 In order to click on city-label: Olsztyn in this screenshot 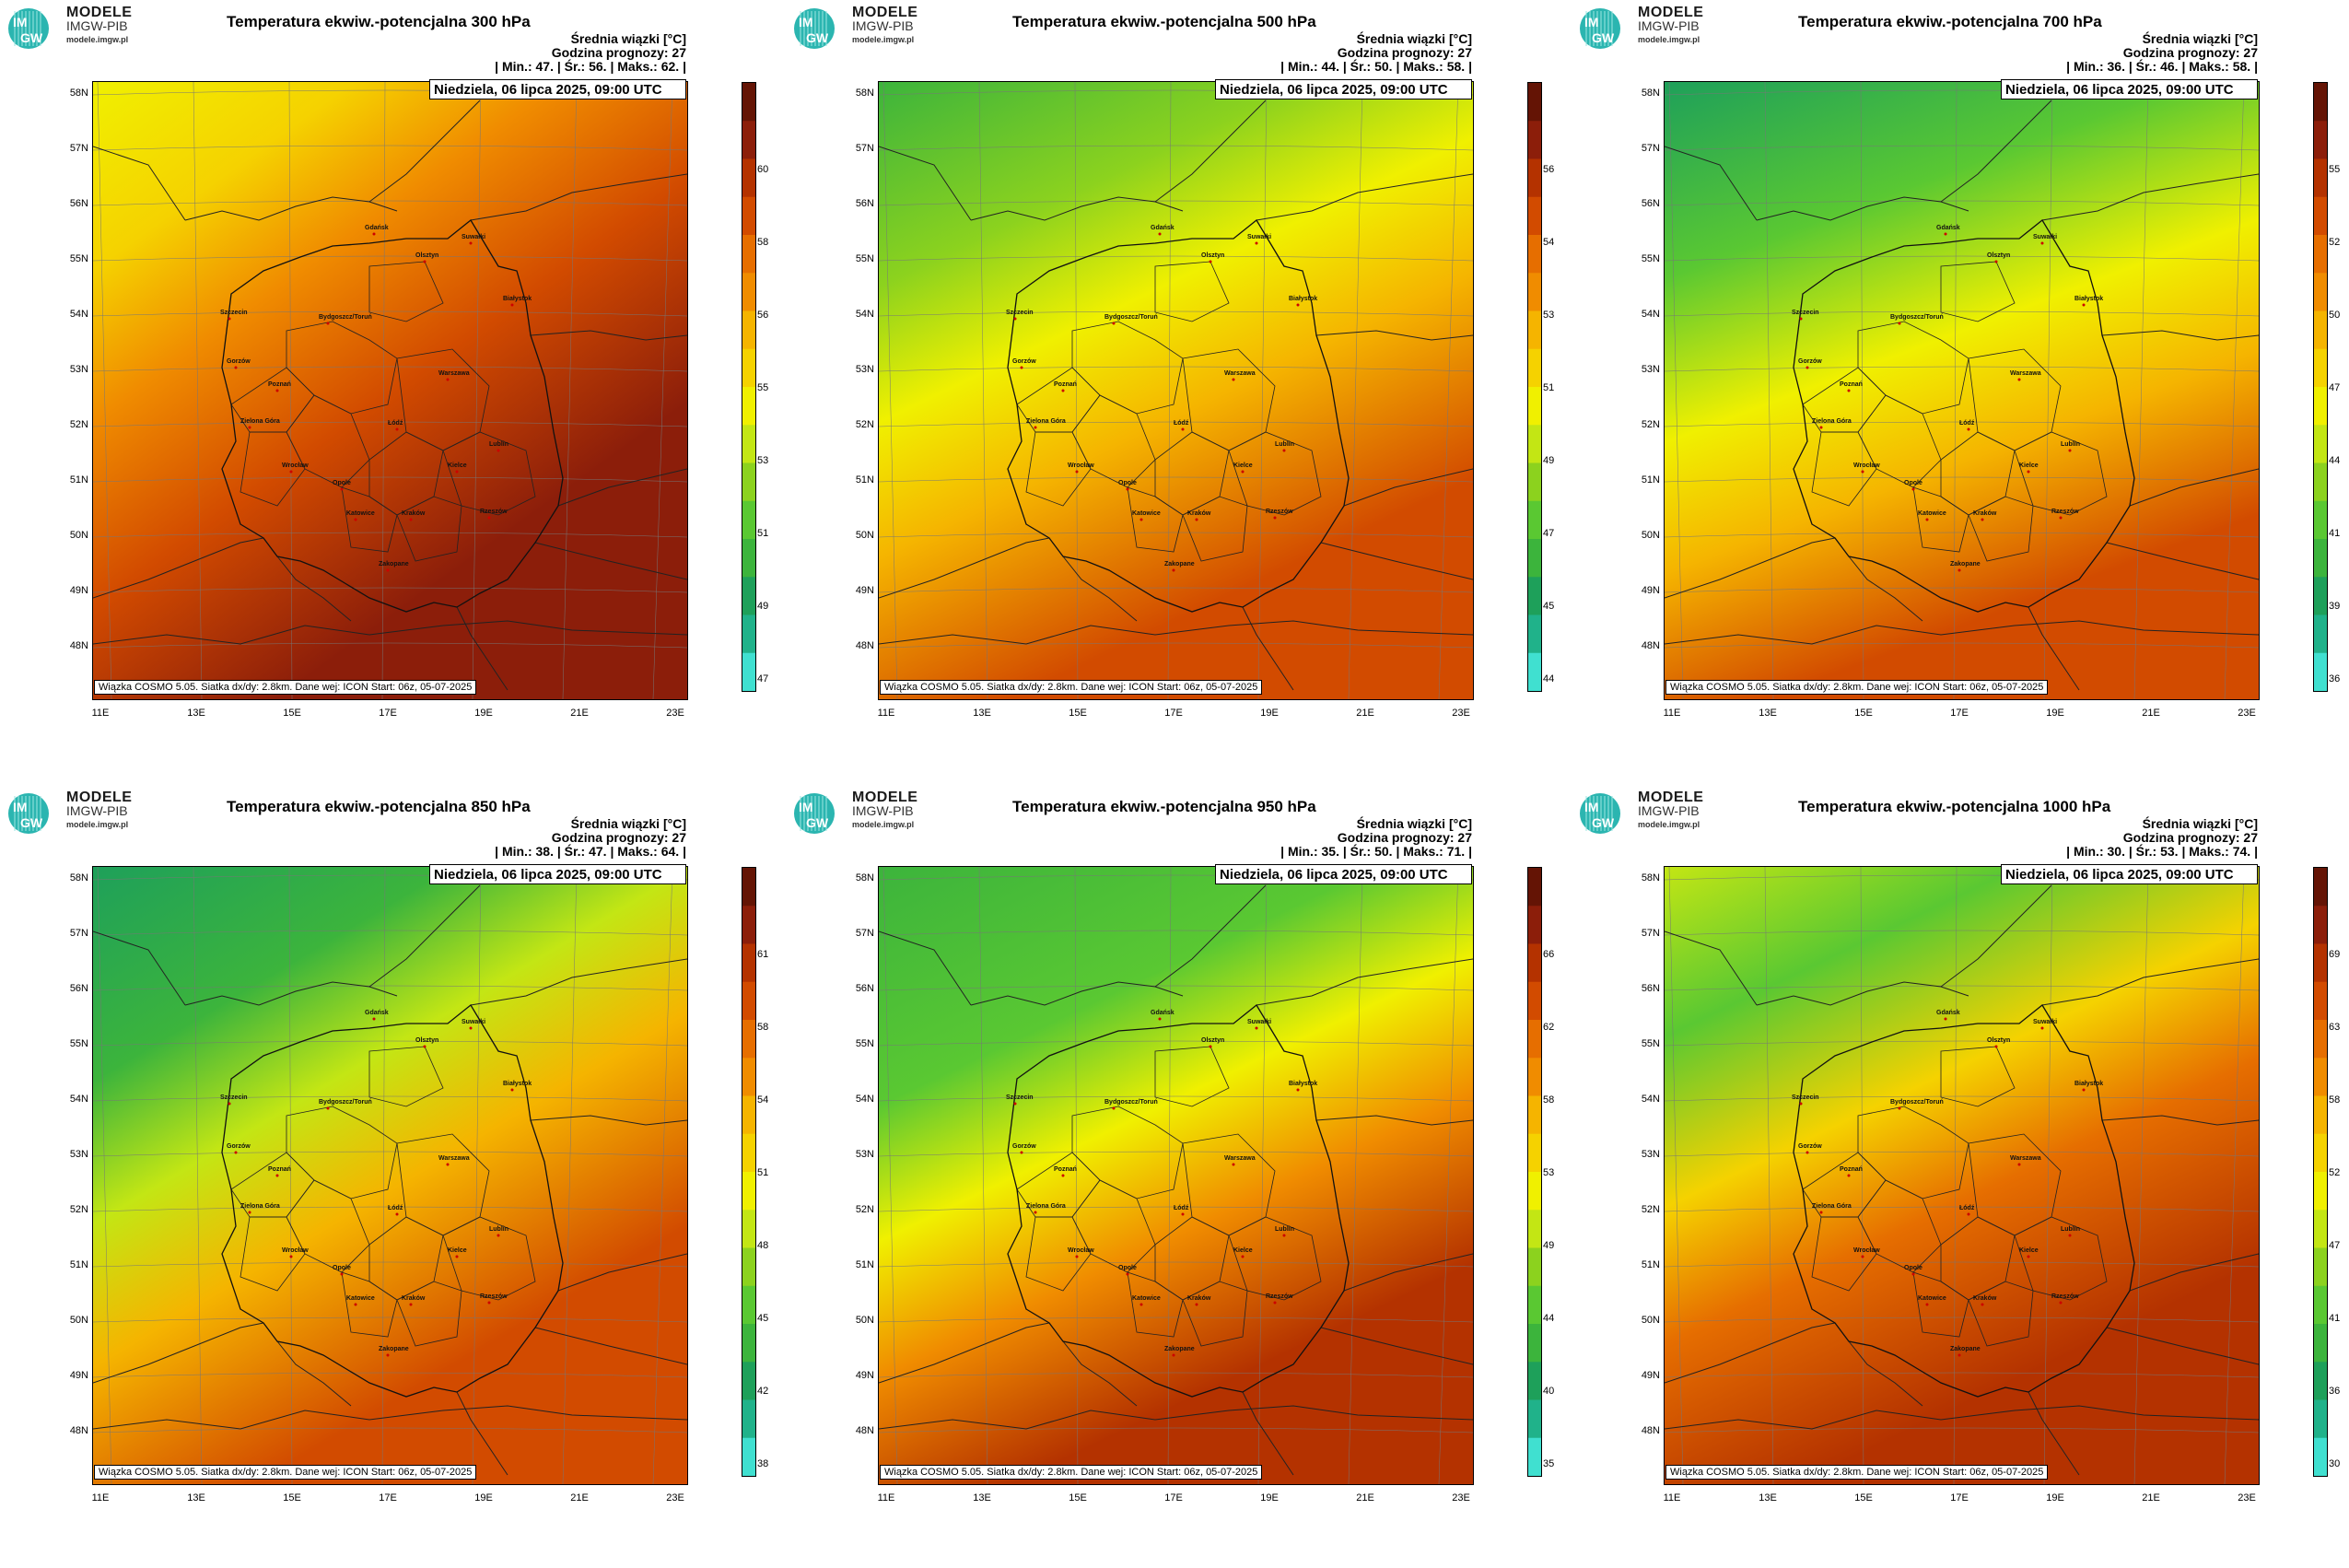, I will do `click(1998, 1040)`.